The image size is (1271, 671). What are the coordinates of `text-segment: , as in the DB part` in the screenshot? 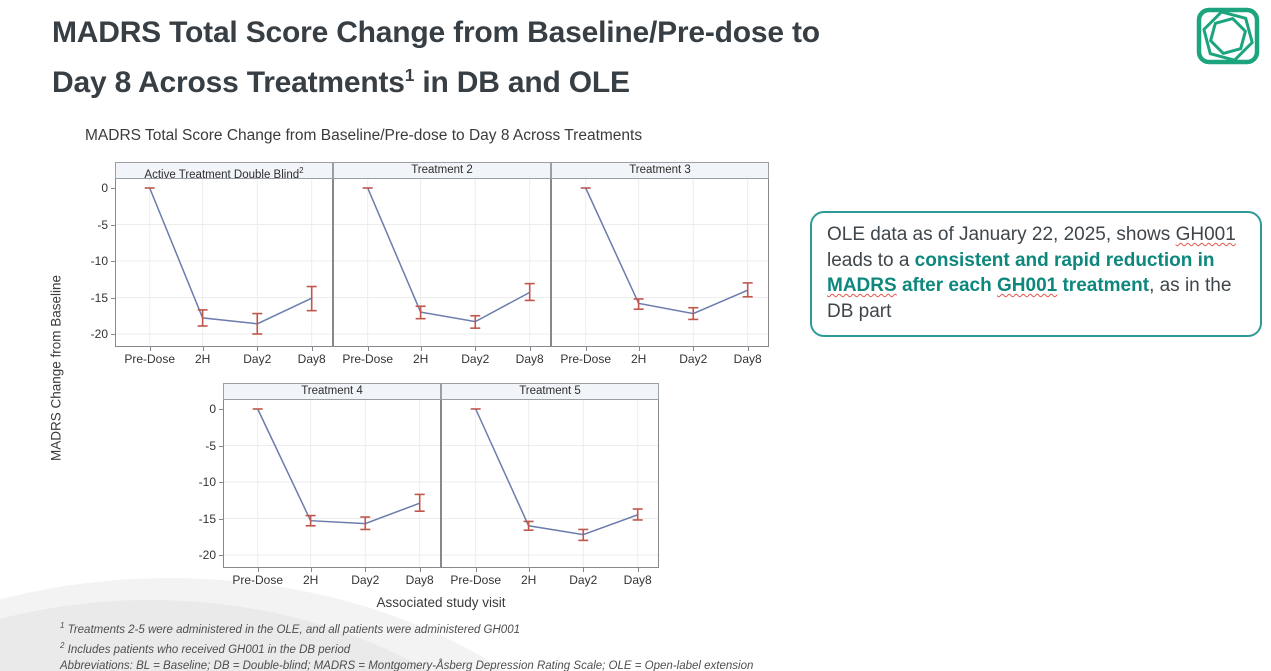 It's located at (1029, 298).